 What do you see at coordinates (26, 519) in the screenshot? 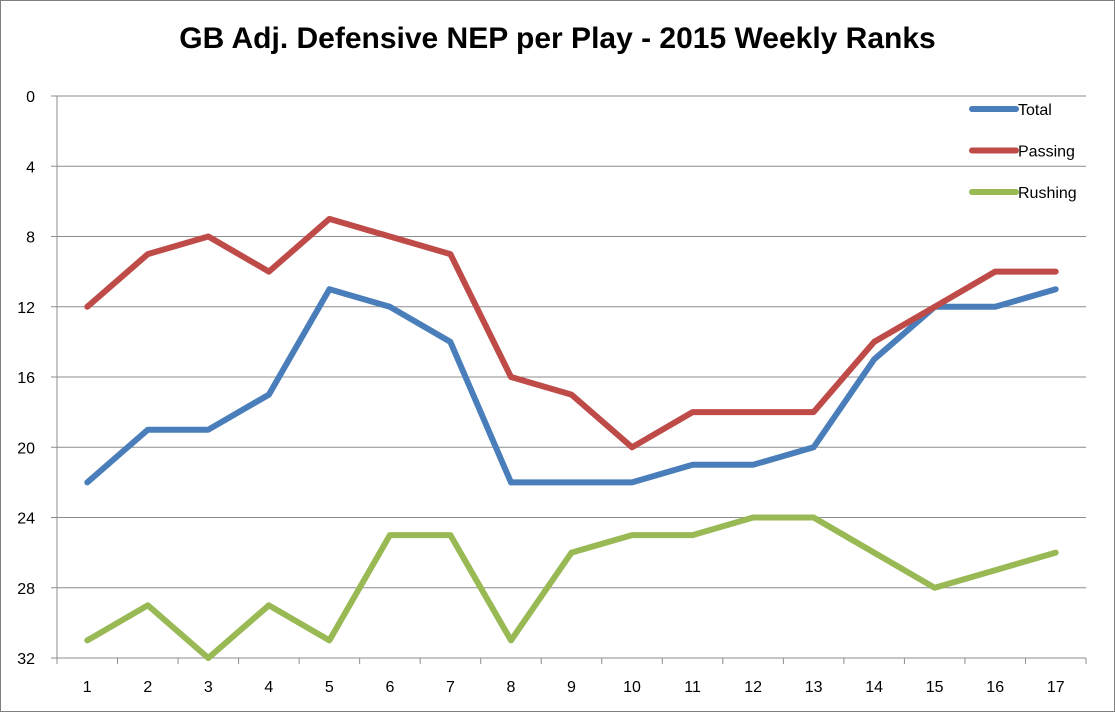
I see `y-tick-label: 24` at bounding box center [26, 519].